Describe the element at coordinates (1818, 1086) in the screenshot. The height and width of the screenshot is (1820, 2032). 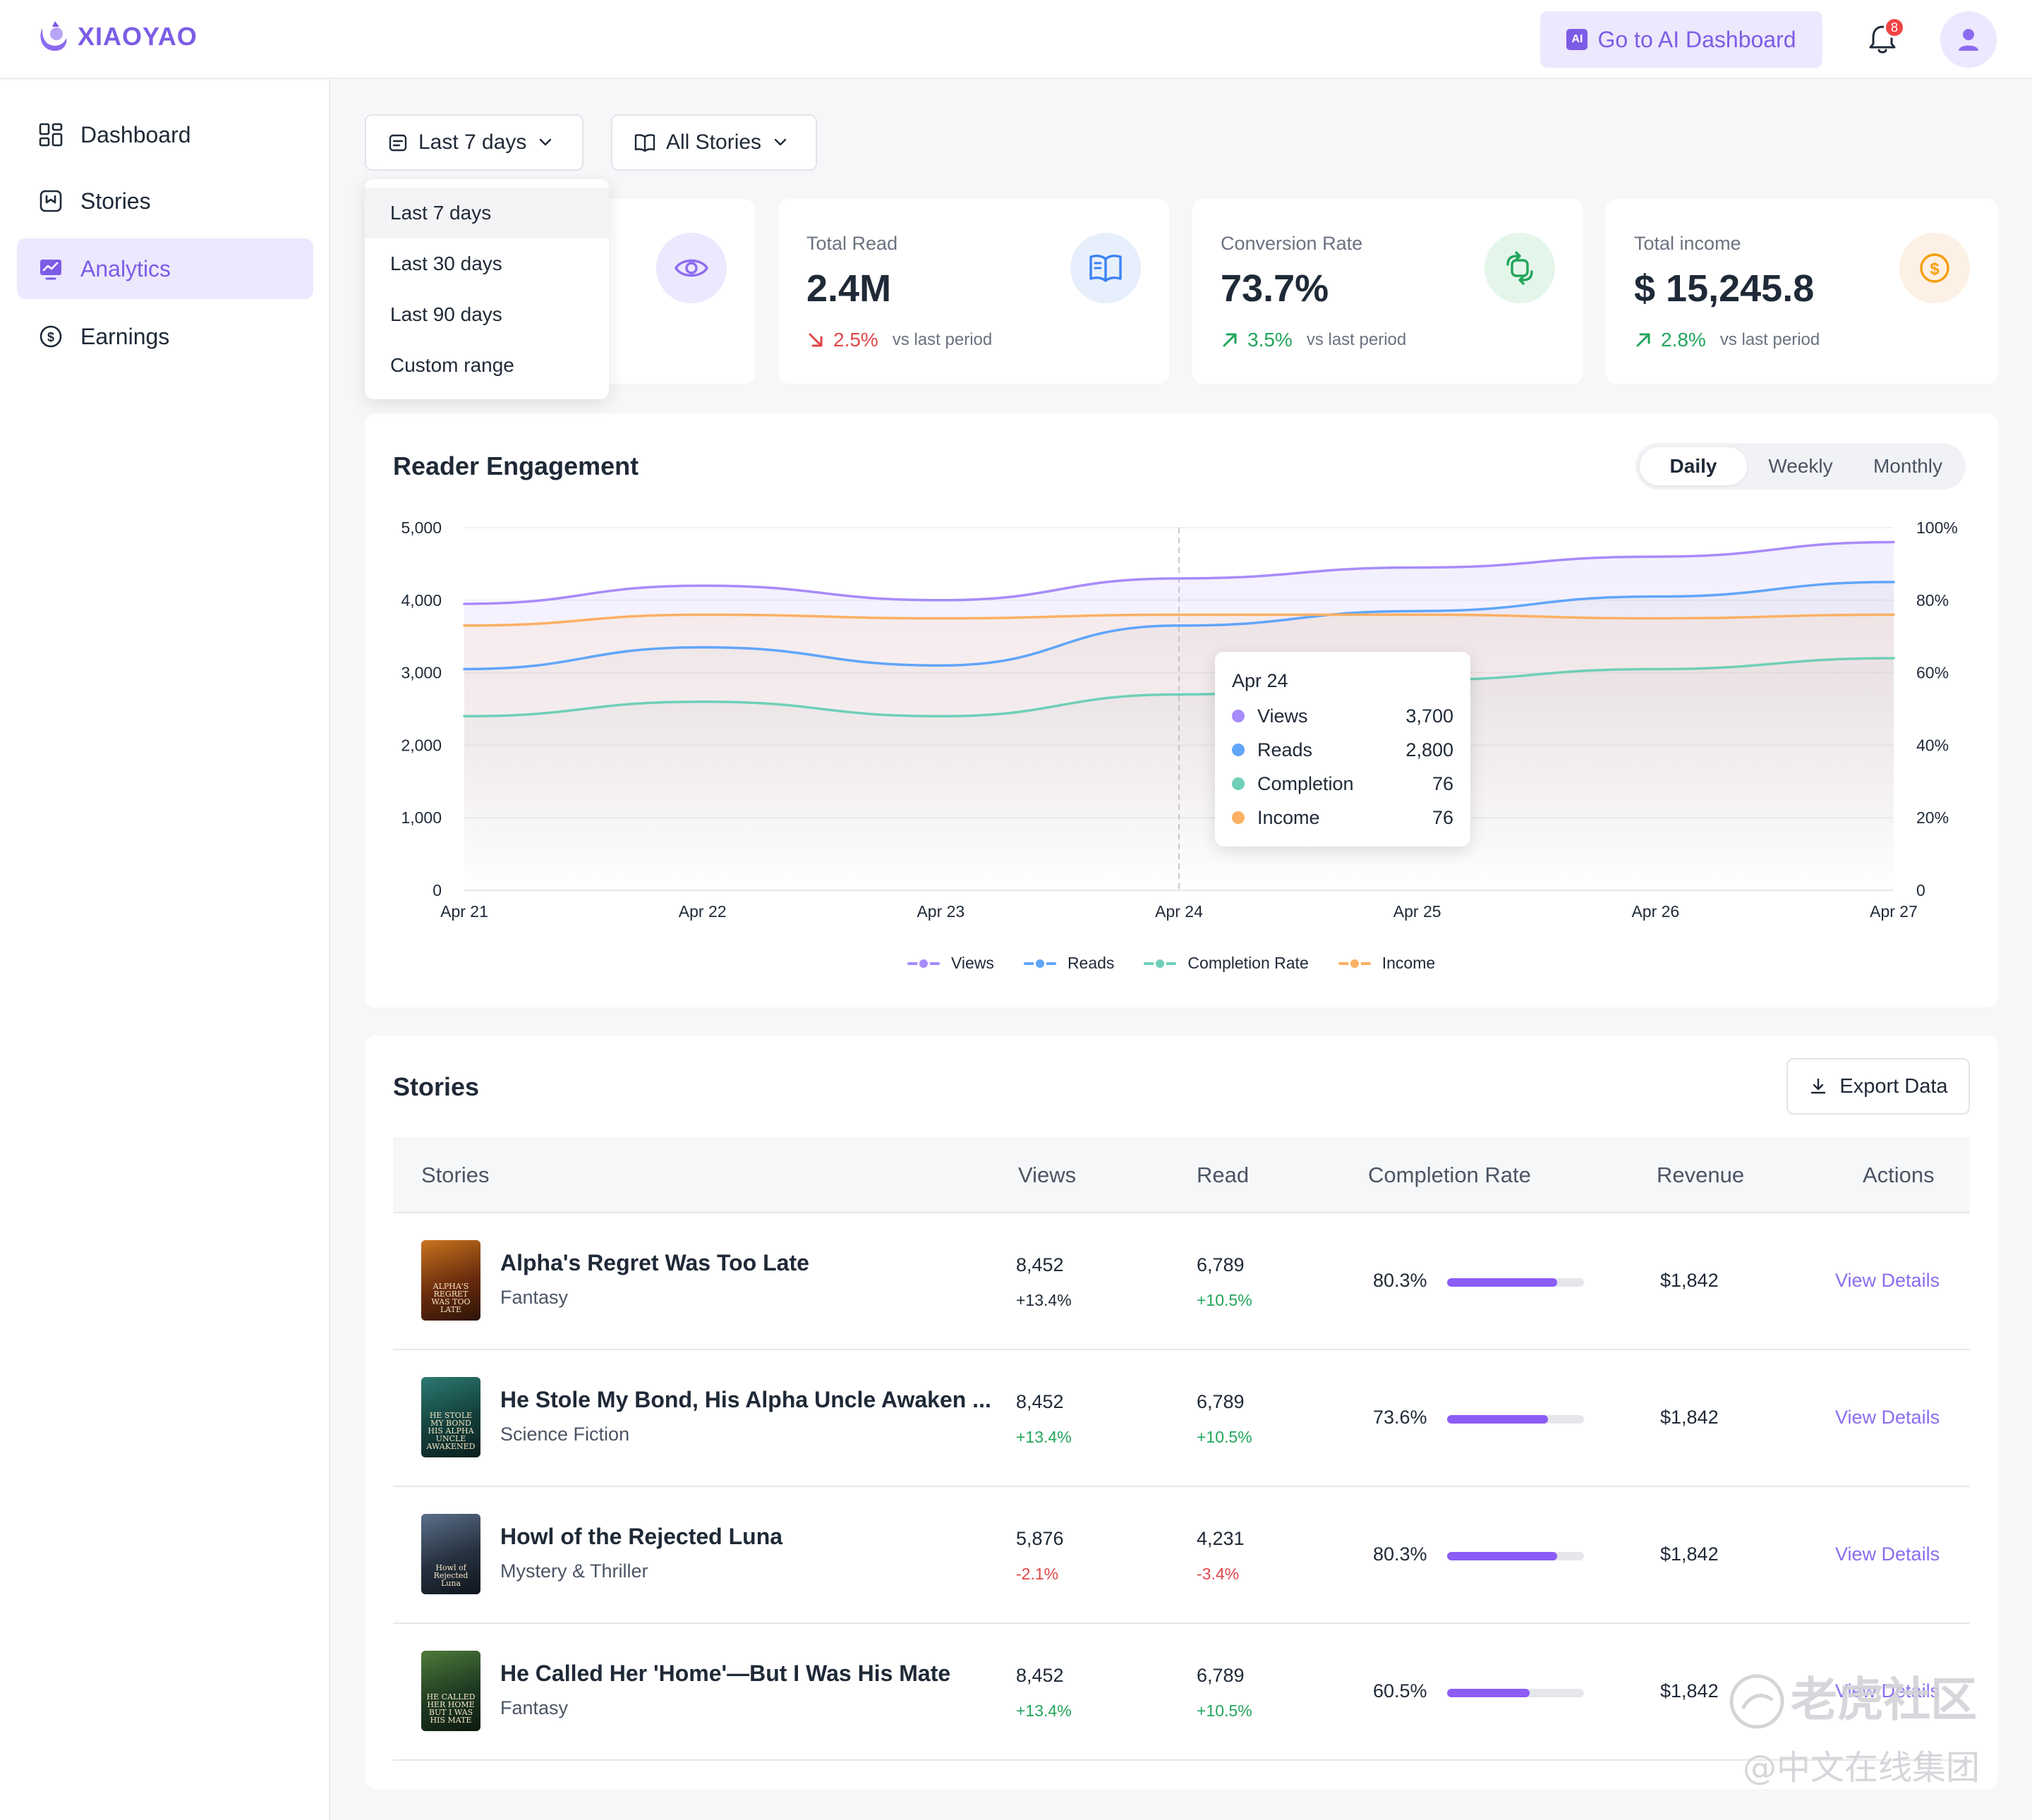
I see `download-icon` at that location.